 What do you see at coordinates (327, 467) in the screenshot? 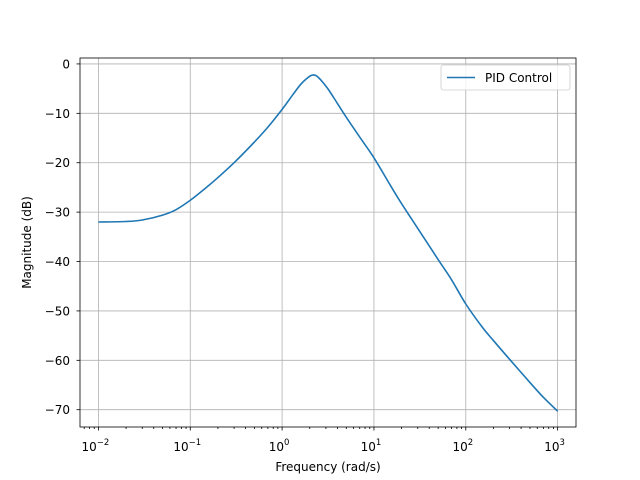
I see `x-axis-label: Frequency (rad/s)` at bounding box center [327, 467].